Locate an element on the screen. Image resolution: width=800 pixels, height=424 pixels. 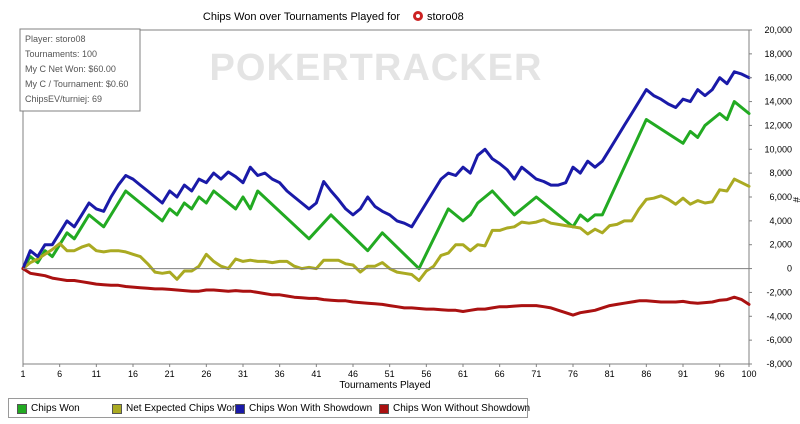
x-tick-label: 96 is located at coordinates (720, 374).